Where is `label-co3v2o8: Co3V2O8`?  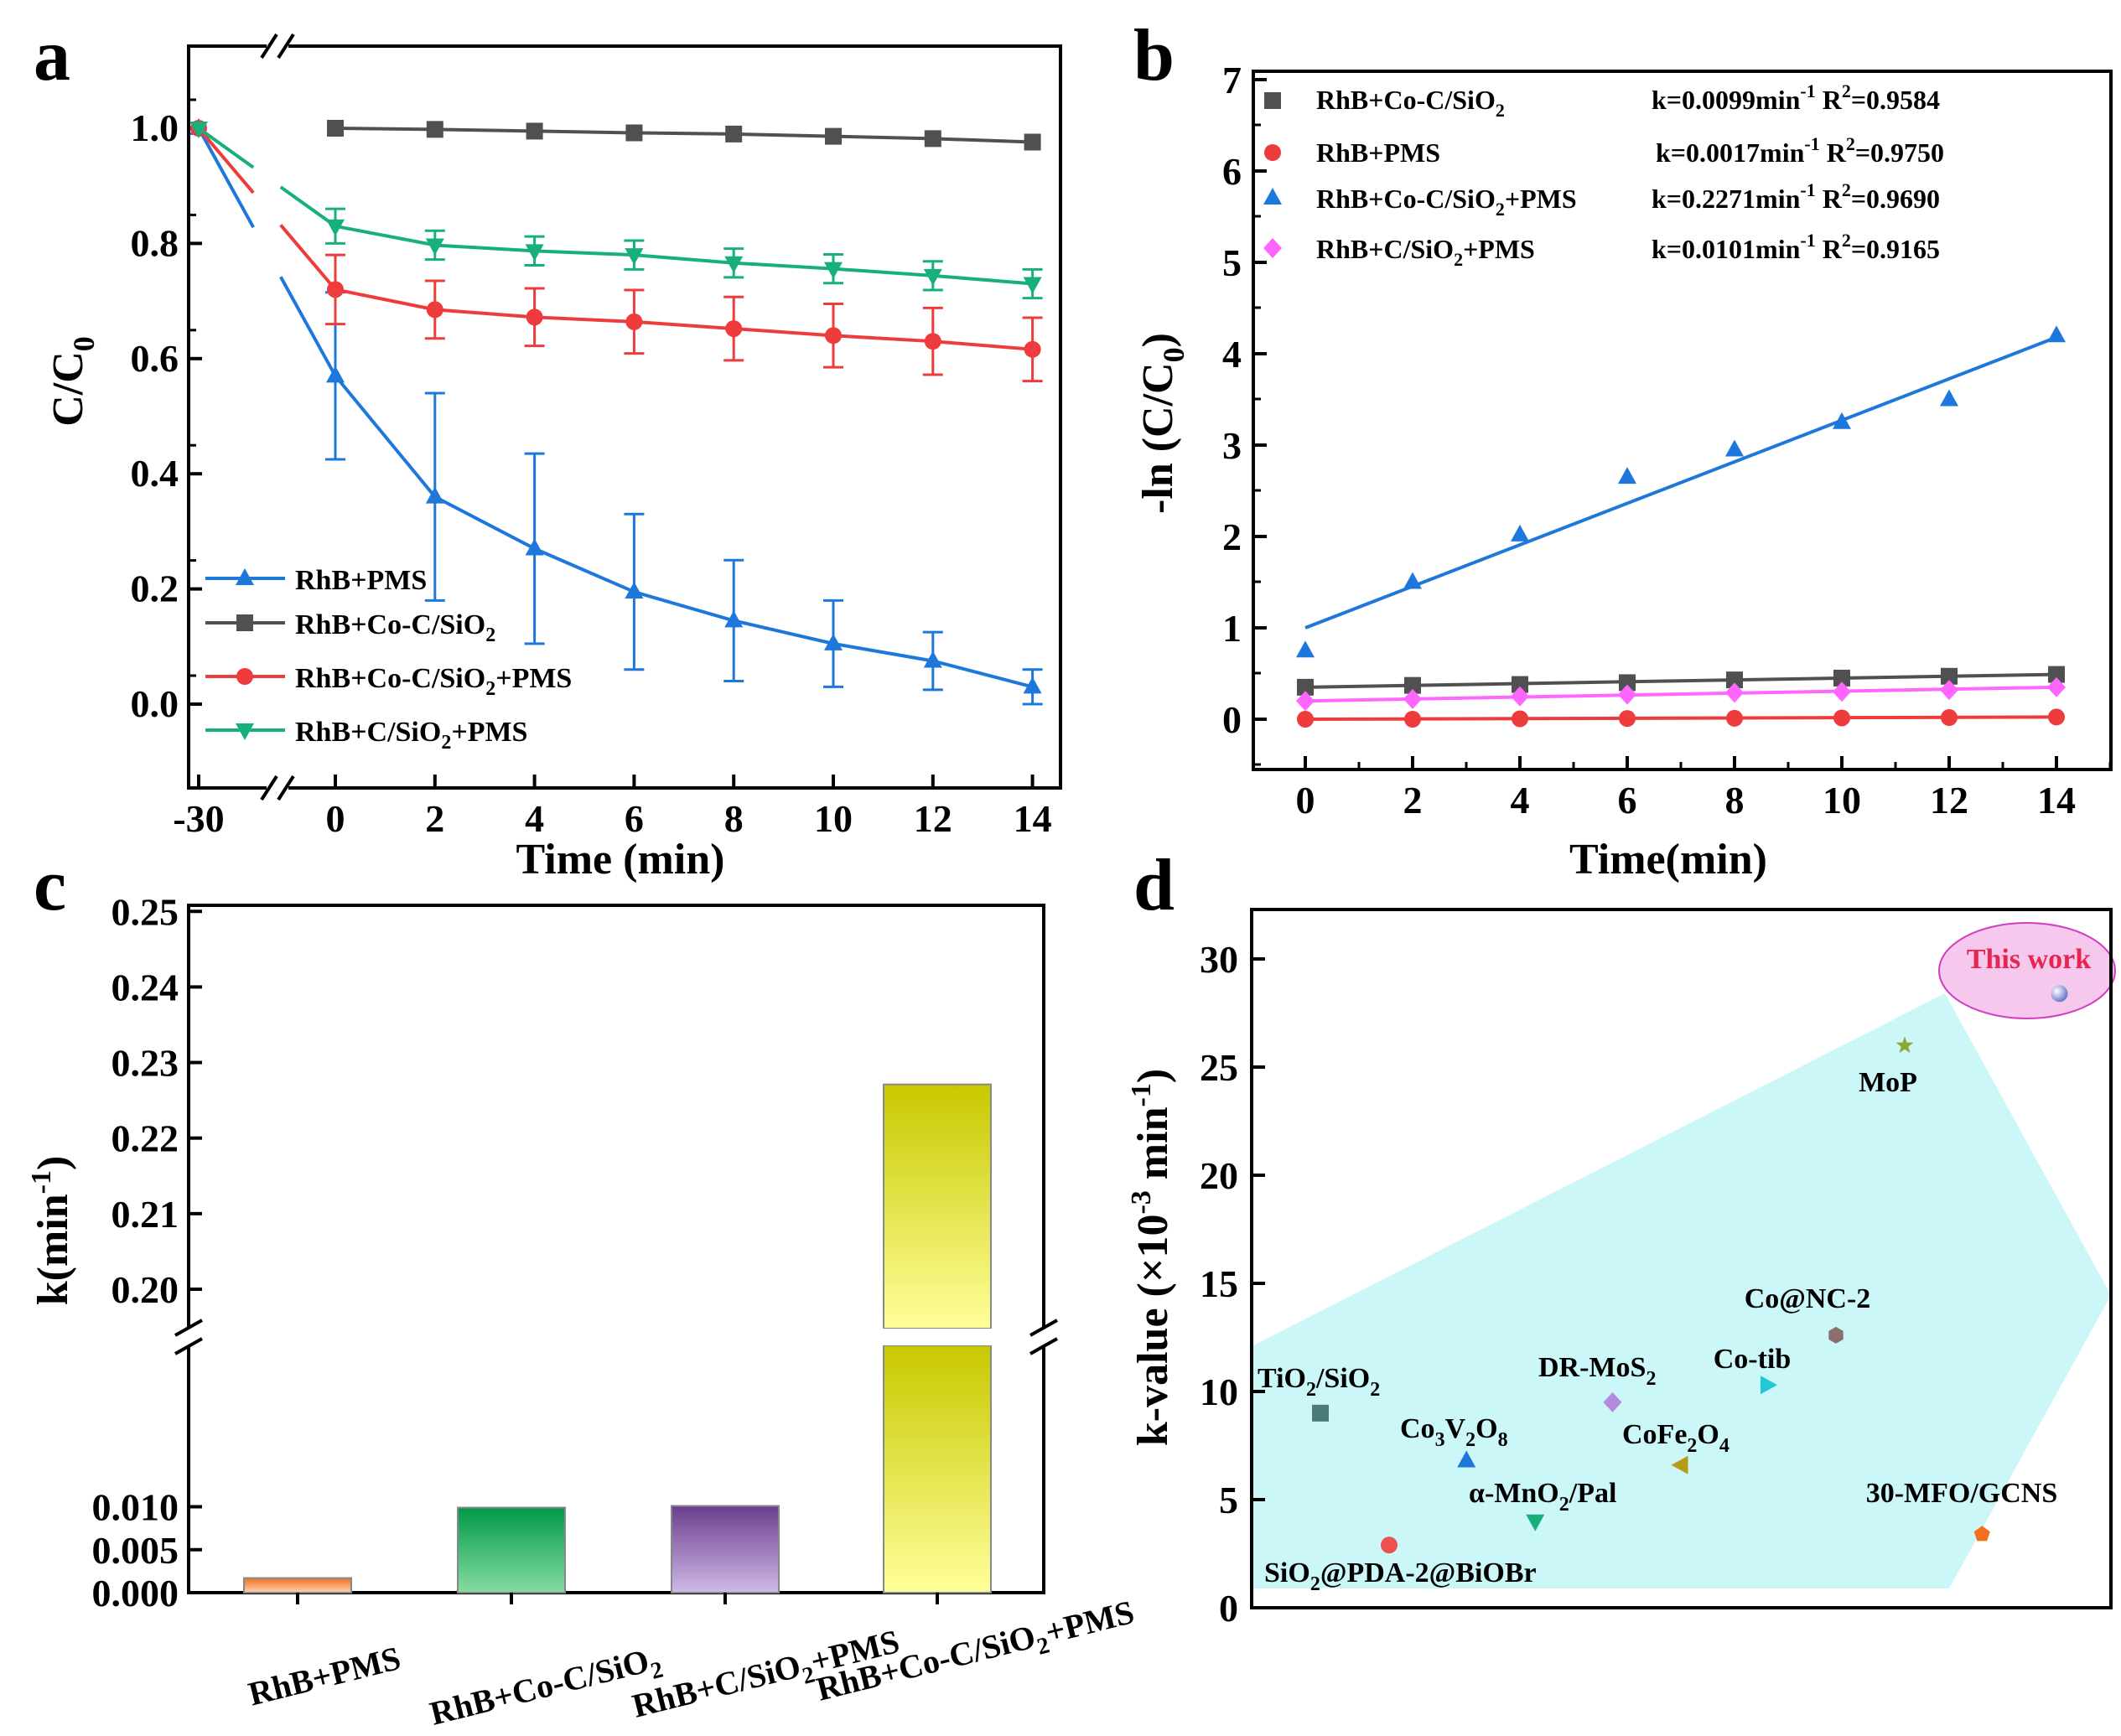
label-co3v2o8: Co3V2O8 is located at coordinates (1454, 1432).